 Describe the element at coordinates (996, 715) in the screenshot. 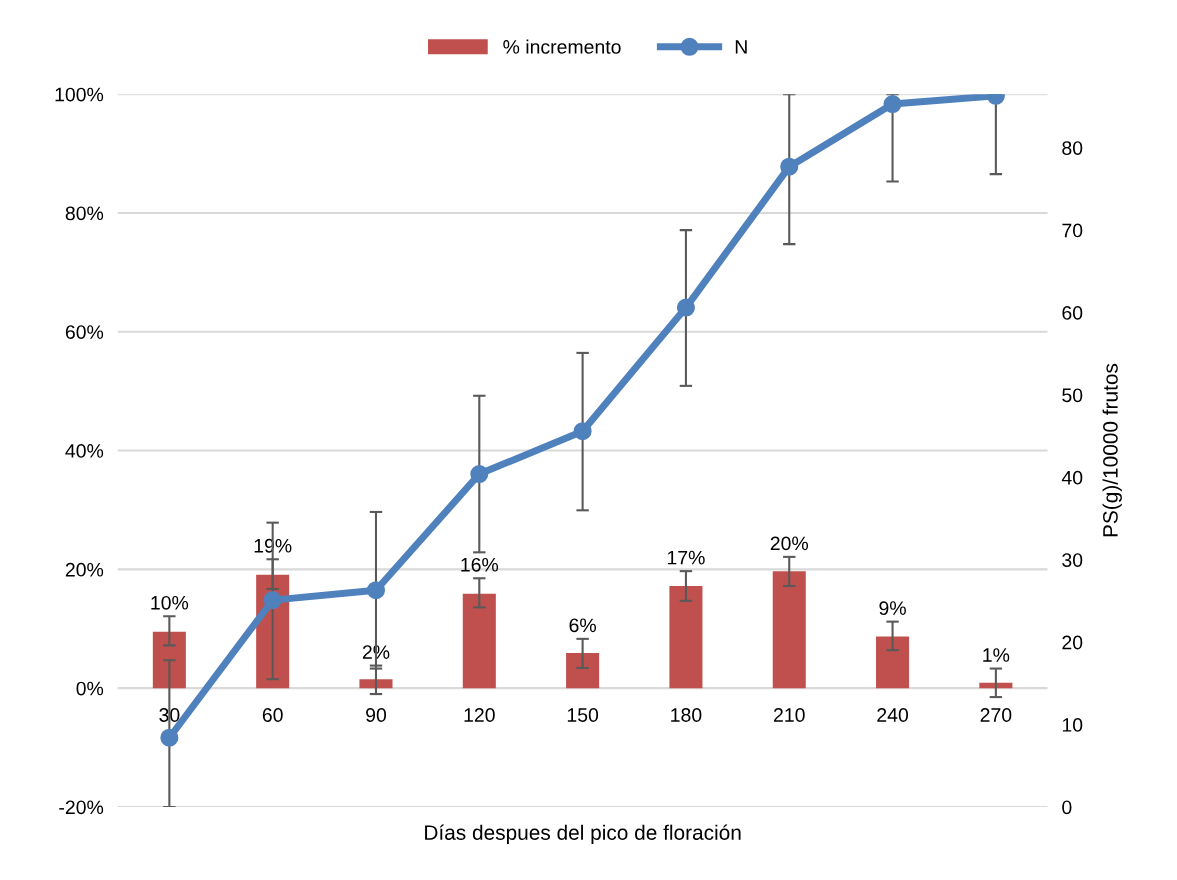

I see `x-tick-label: 270` at that location.